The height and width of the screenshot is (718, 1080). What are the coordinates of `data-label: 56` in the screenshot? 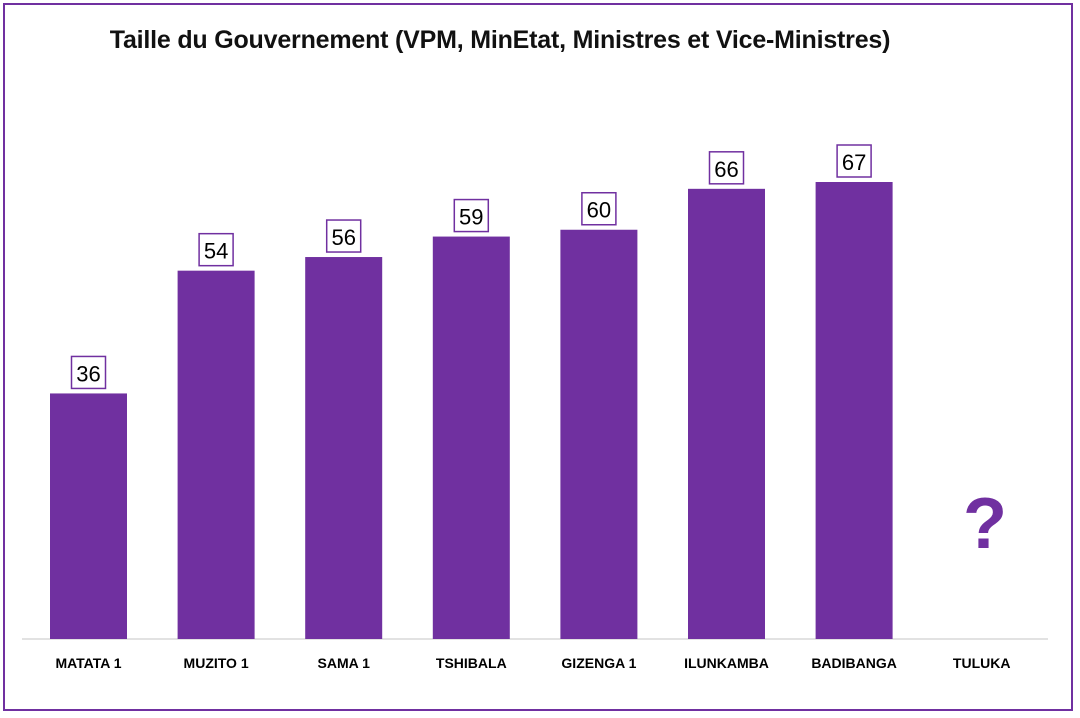 It's located at (343, 237).